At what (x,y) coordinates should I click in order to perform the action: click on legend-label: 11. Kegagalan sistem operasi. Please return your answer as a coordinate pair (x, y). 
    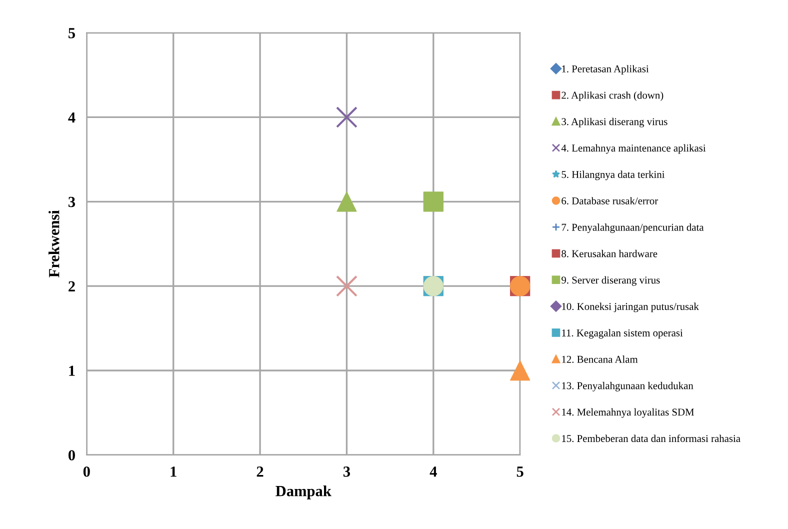
    Looking at the image, I should click on (622, 334).